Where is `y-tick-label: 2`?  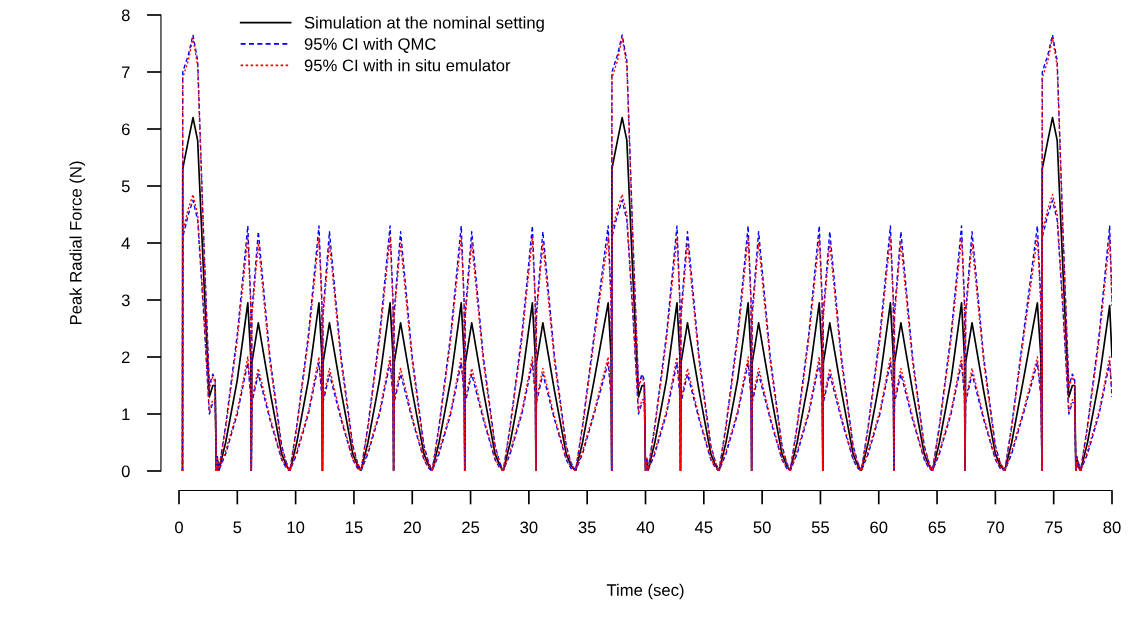
y-tick-label: 2 is located at coordinates (125, 357).